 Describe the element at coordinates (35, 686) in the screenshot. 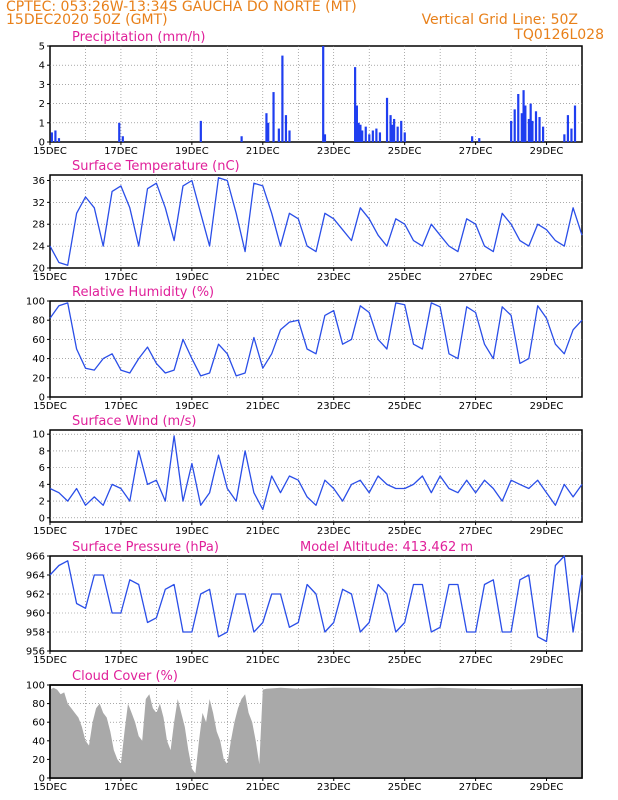

I see `cloud-cover-ytick-label: 100` at that location.